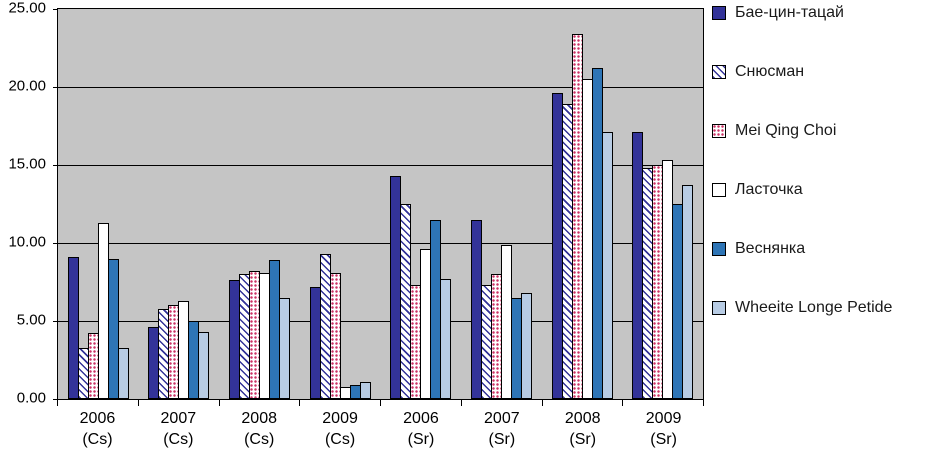  What do you see at coordinates (27, 8) in the screenshot?
I see `y-tick-label: 25.00` at bounding box center [27, 8].